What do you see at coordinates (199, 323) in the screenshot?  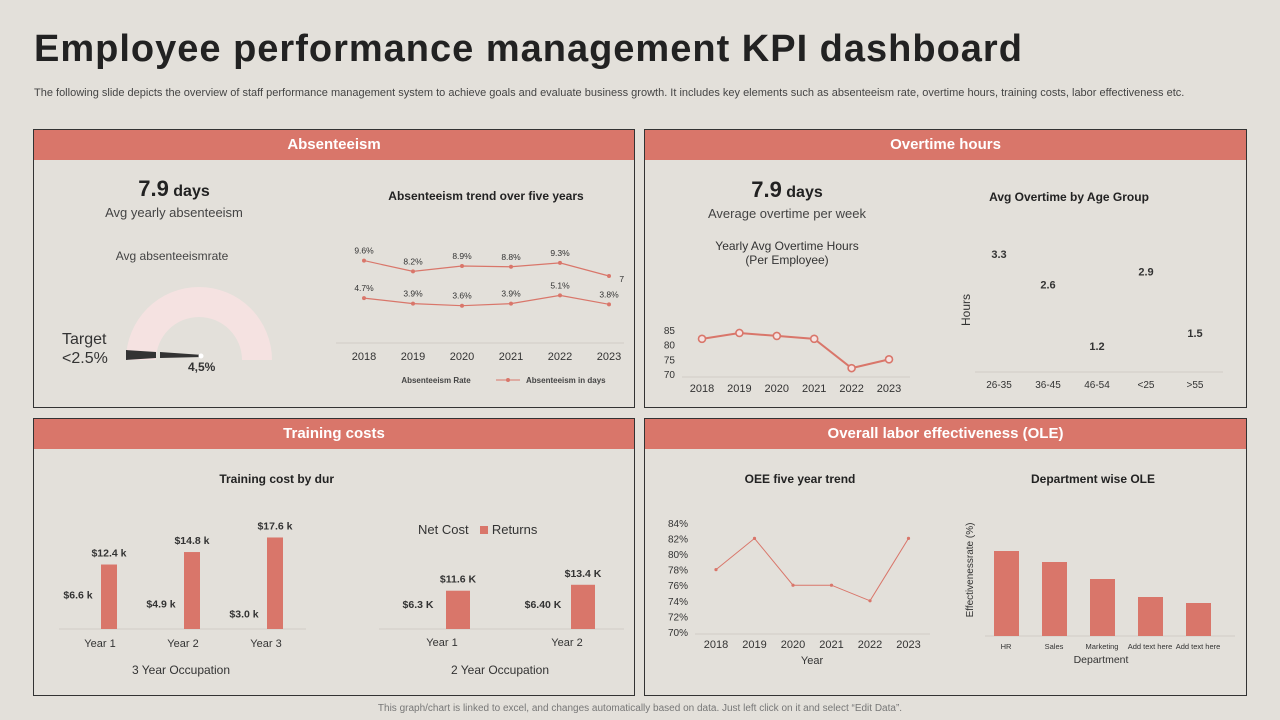 I see `gauge-arc` at bounding box center [199, 323].